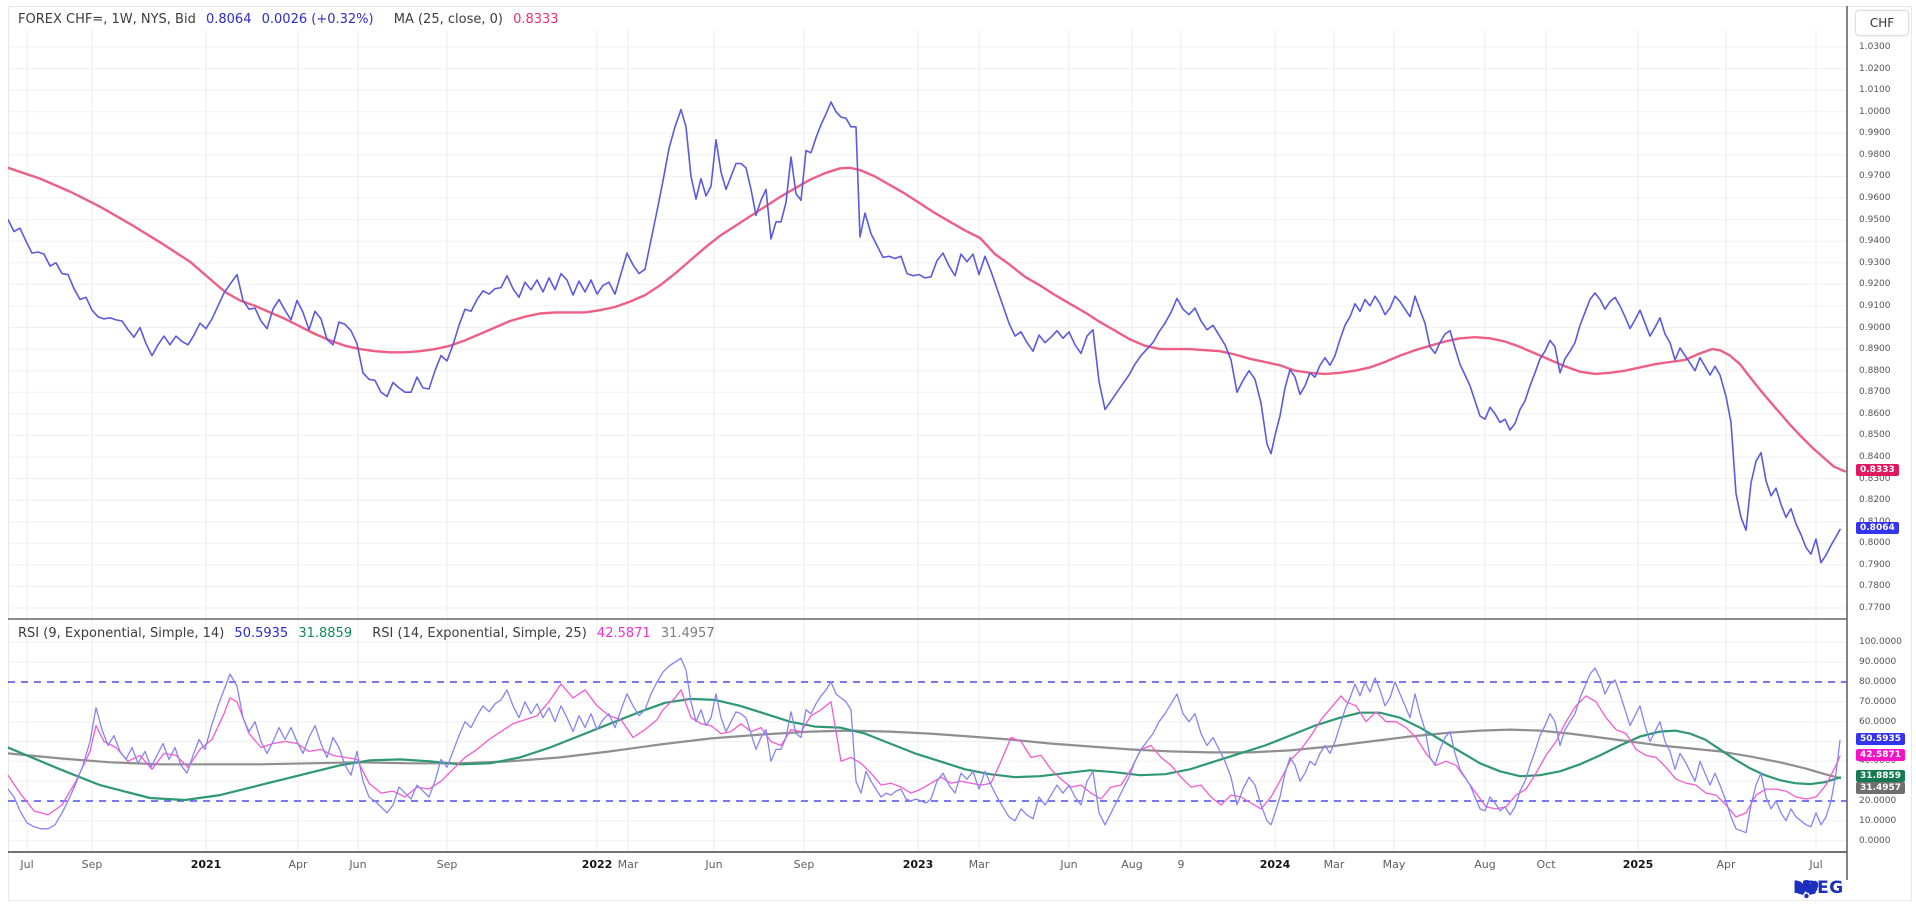 This screenshot has height=905, width=1916. I want to click on lseg-logo: LSEG, so click(1818, 888).